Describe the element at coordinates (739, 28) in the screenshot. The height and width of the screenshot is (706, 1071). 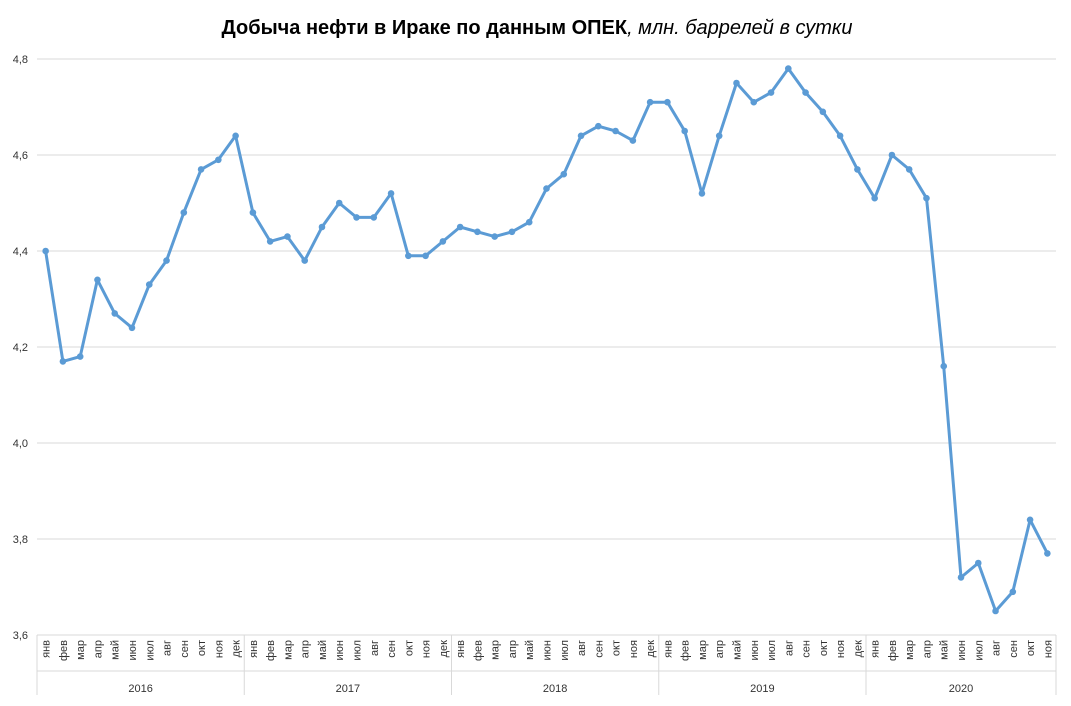
I see `chart-title-units: , млн. баррелей в сутки` at that location.